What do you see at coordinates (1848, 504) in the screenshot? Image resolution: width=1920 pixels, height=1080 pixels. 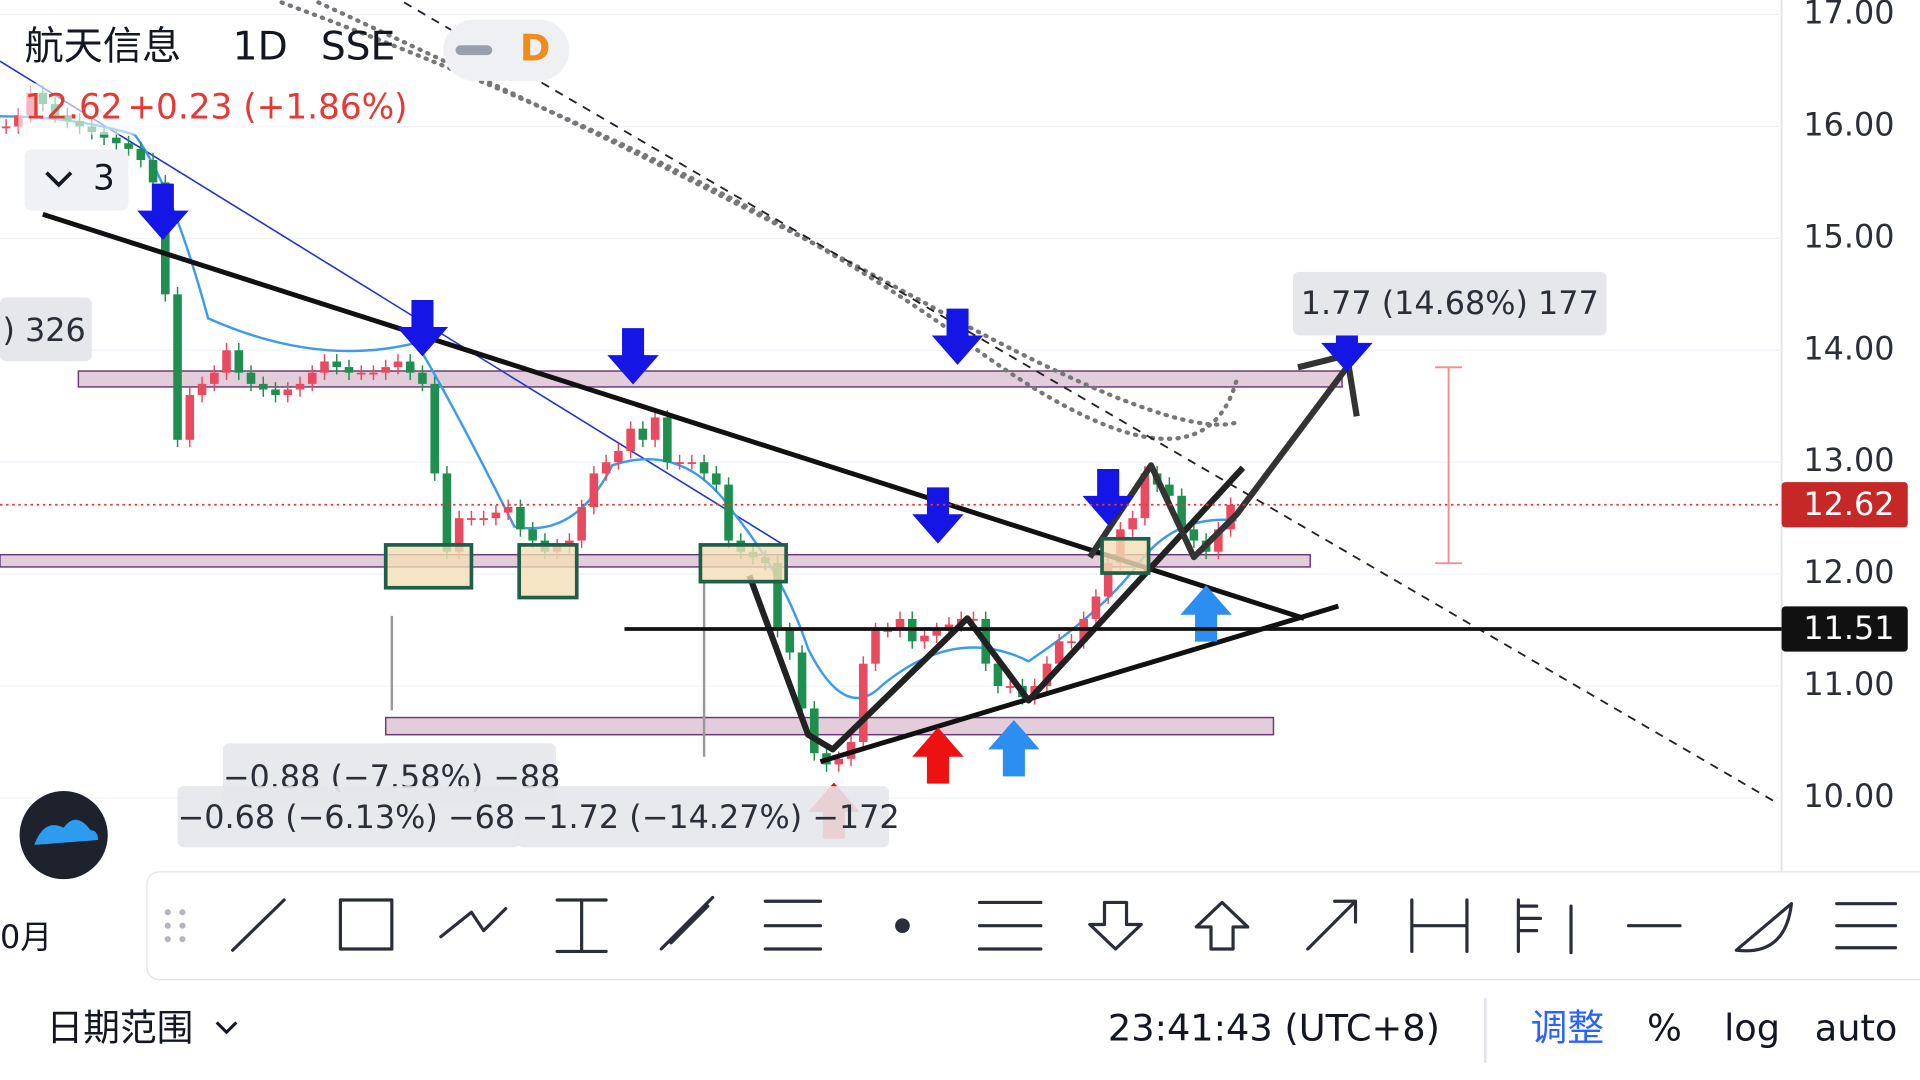 I see `last-price-label: 12.62` at bounding box center [1848, 504].